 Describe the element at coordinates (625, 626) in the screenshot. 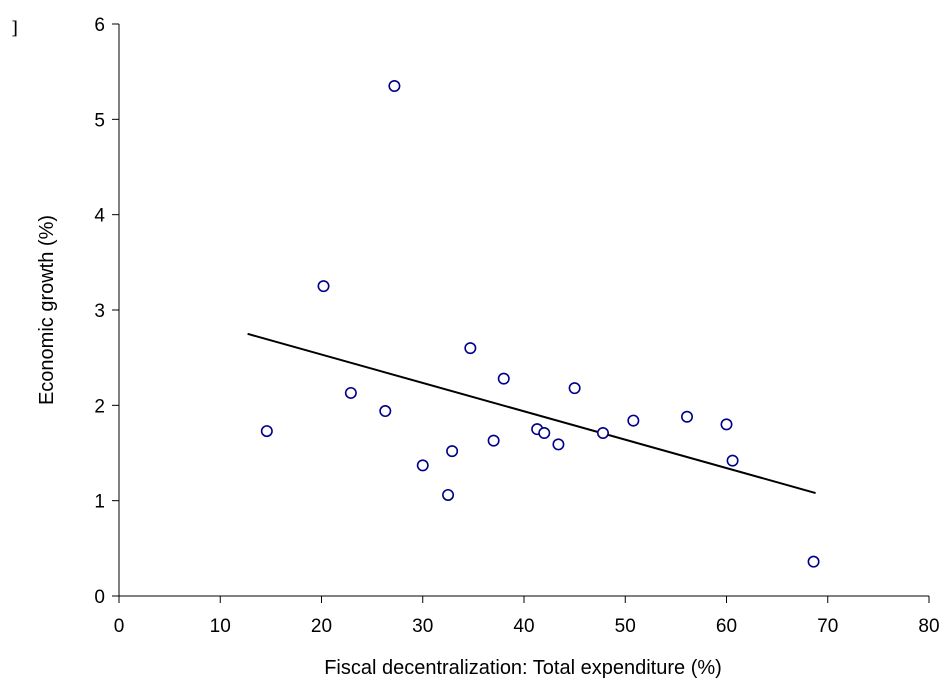

I see `x-tick-label: 50` at that location.